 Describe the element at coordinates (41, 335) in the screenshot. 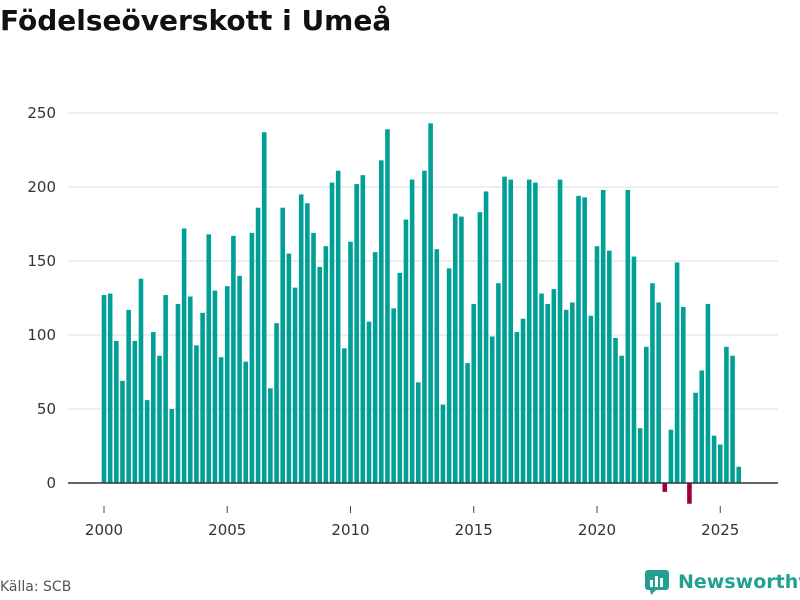

I see `y-tick-label: 100` at that location.